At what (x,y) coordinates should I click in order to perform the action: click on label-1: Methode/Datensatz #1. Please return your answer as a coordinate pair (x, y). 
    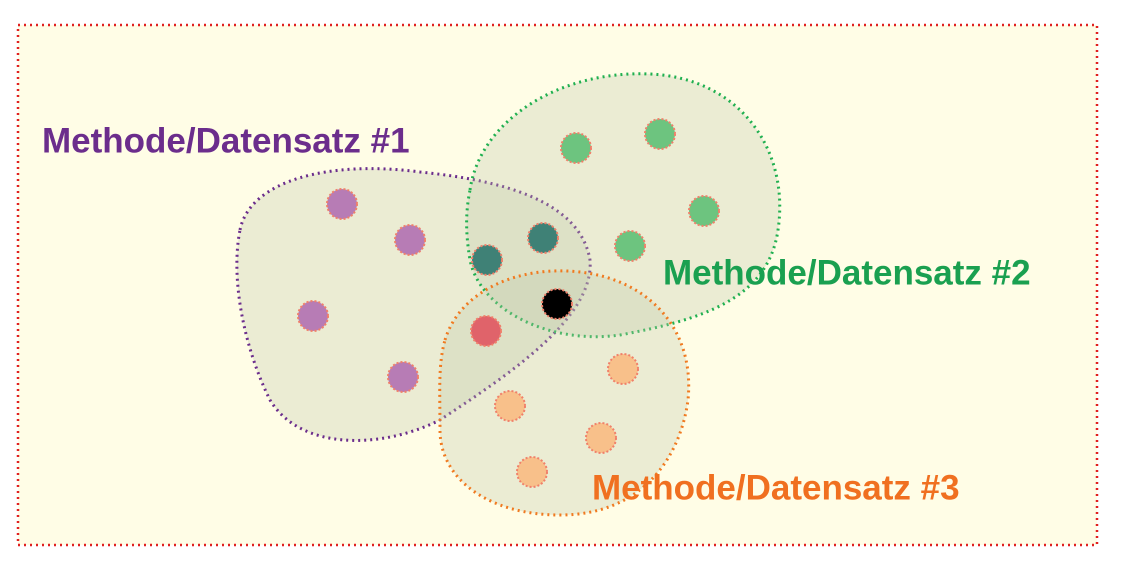
    Looking at the image, I should click on (226, 140).